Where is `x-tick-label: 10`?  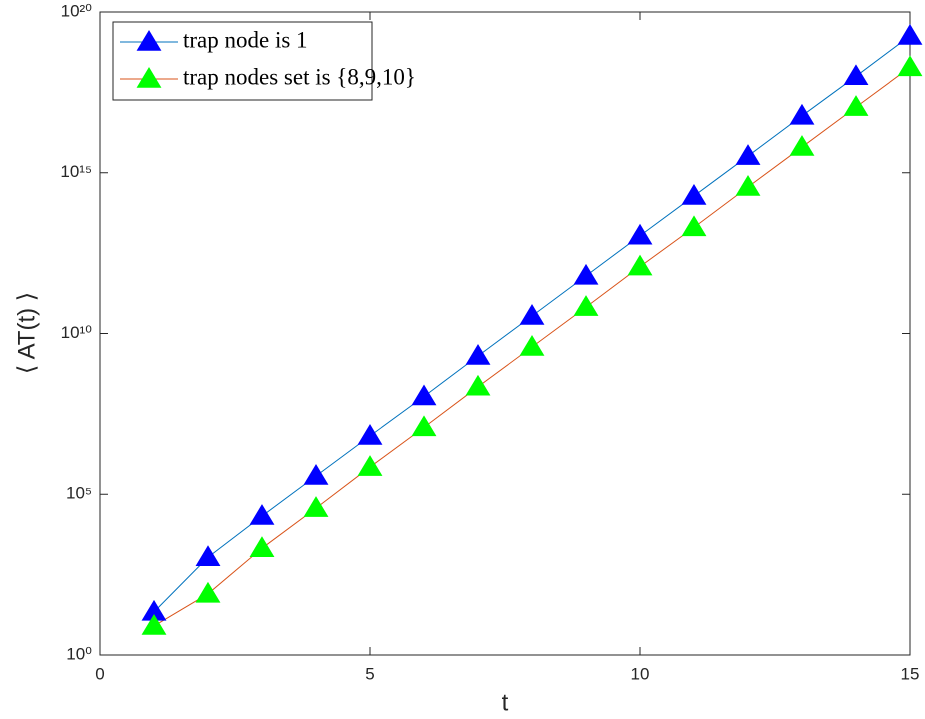
x-tick-label: 10 is located at coordinates (640, 673).